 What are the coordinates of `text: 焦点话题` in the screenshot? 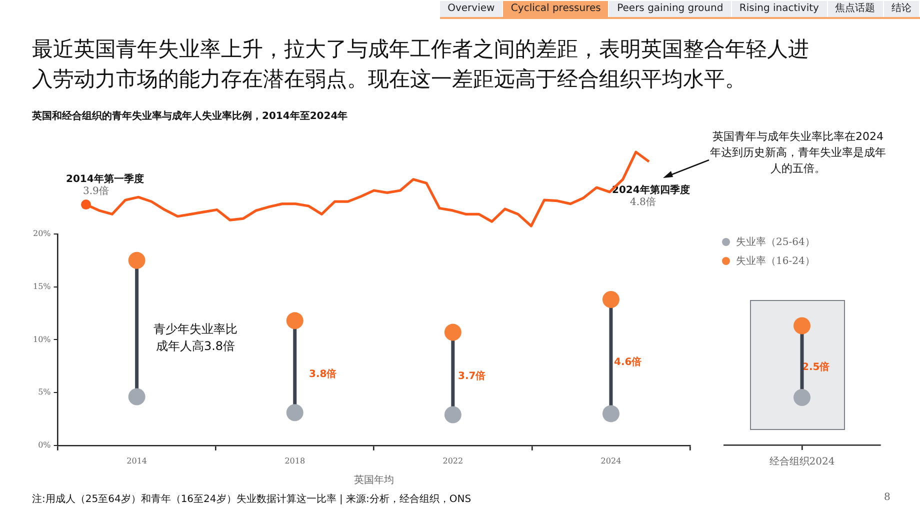 It's located at (855, 9).